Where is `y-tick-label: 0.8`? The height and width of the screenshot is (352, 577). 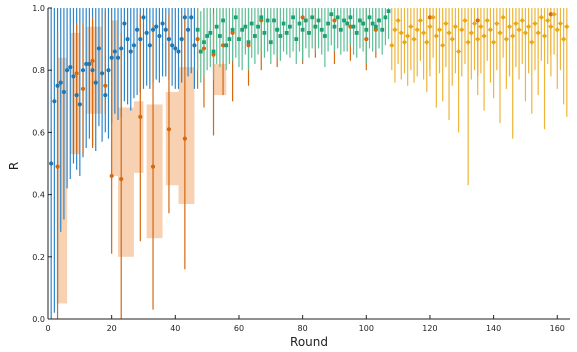 y-tick-label: 0.8 is located at coordinates (38, 70).